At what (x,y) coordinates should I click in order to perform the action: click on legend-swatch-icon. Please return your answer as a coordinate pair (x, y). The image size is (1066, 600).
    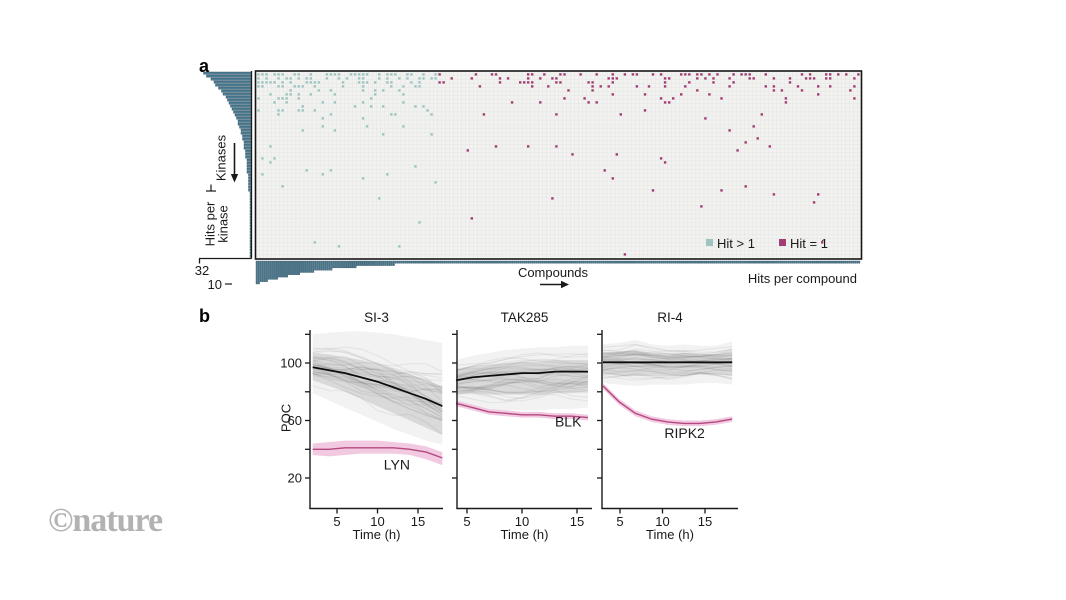
    Looking at the image, I should click on (709, 242).